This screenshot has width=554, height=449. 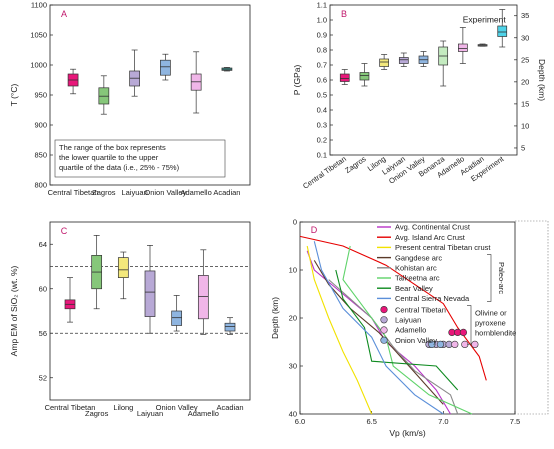 I want to click on y-tick-label: 0.8, so click(x=322, y=50).